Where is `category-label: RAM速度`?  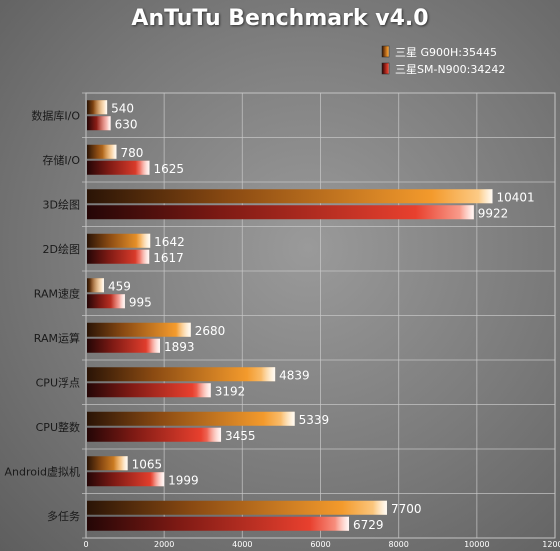
category-label: RAM速度 is located at coordinates (57, 293).